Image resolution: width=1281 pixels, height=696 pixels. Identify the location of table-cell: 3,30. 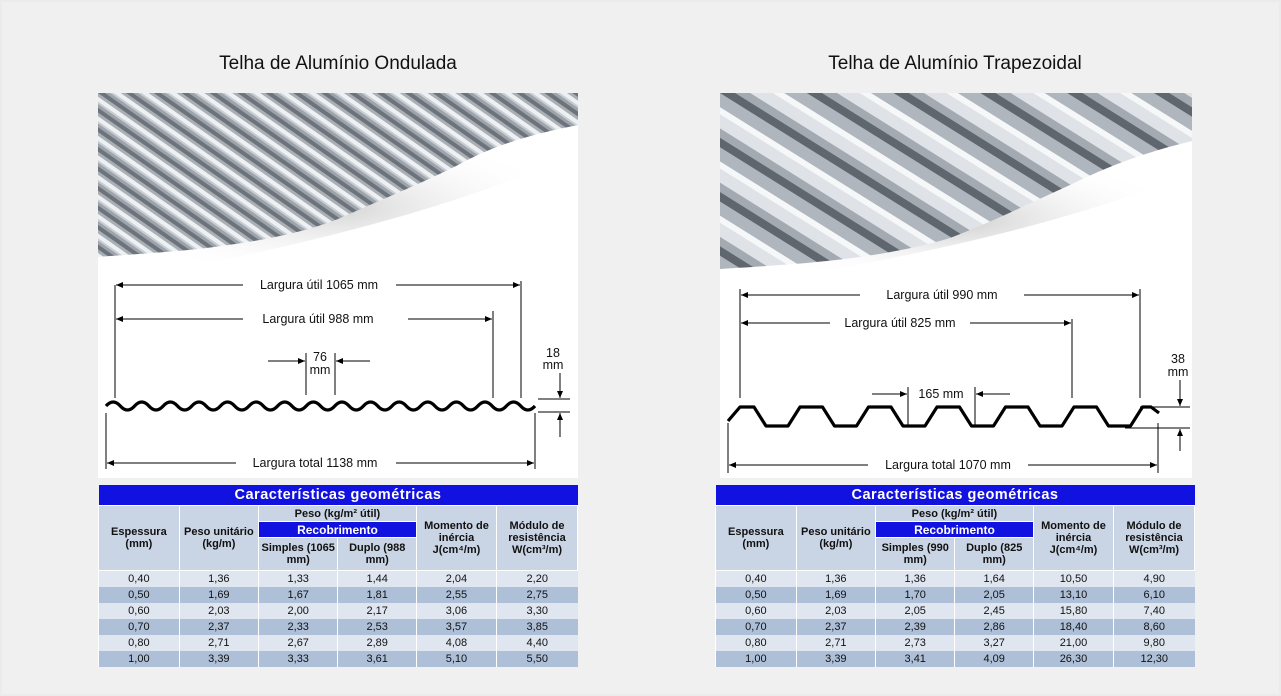
(537, 611).